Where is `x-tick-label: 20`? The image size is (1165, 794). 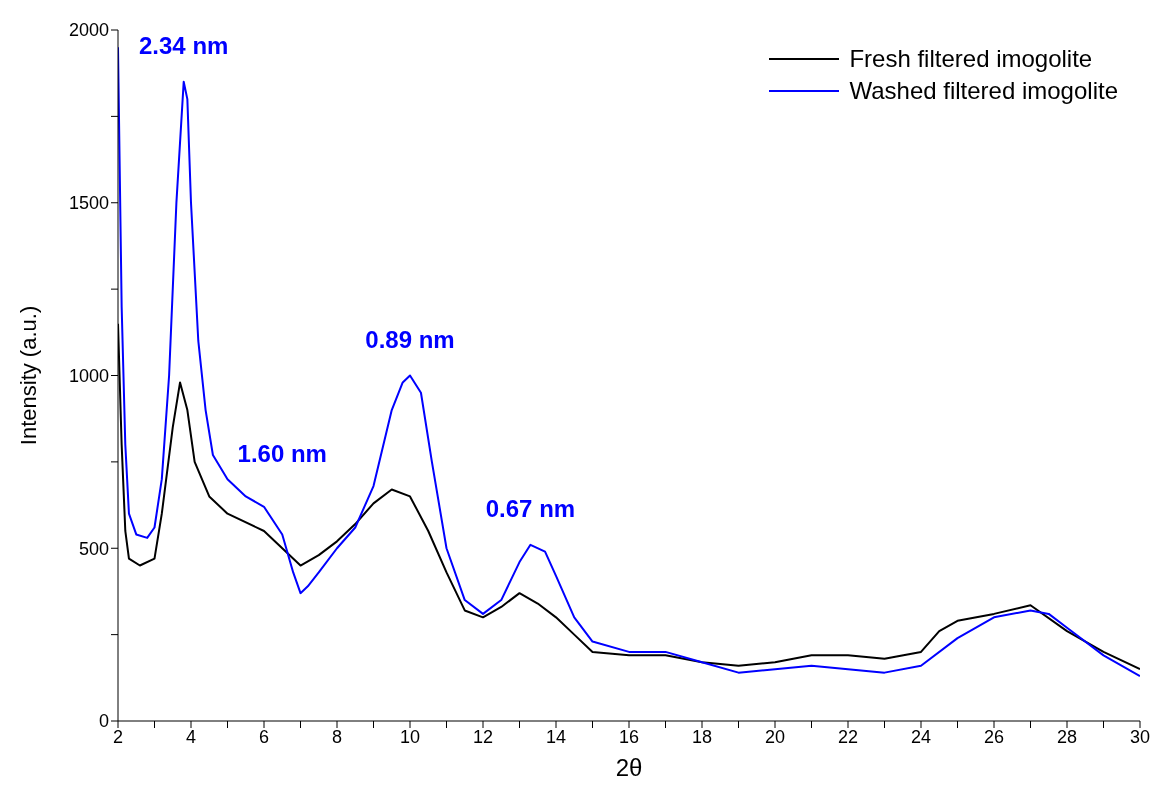 x-tick-label: 20 is located at coordinates (775, 736).